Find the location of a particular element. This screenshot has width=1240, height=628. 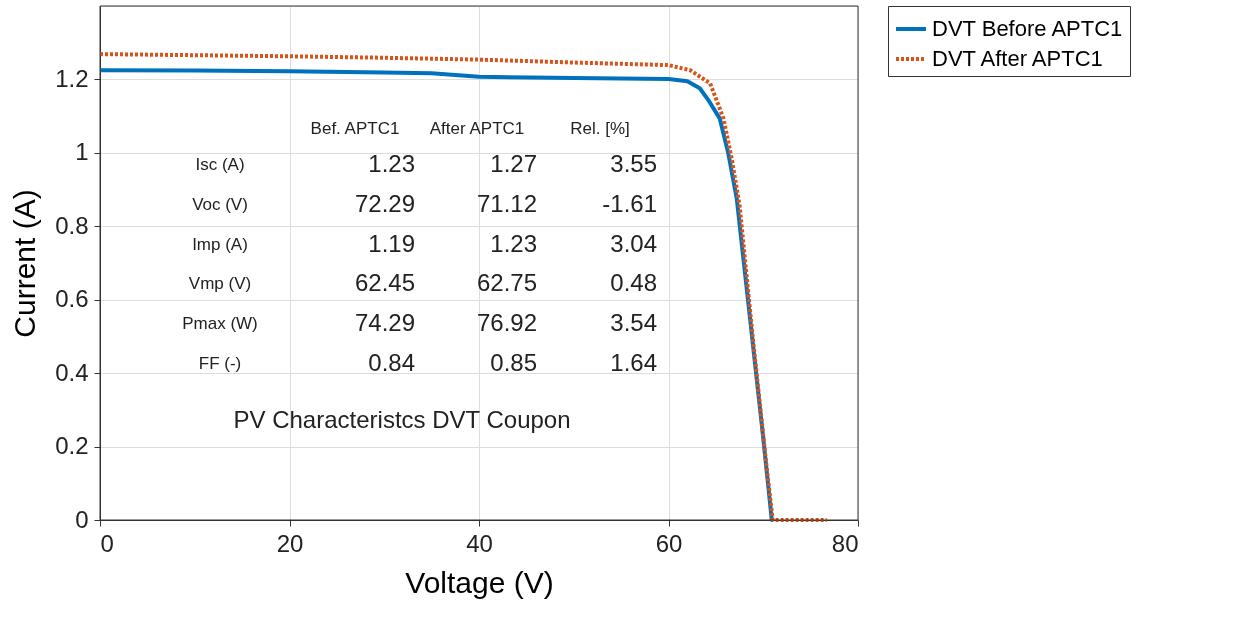

y-tick-label: 1 is located at coordinates (82, 152).